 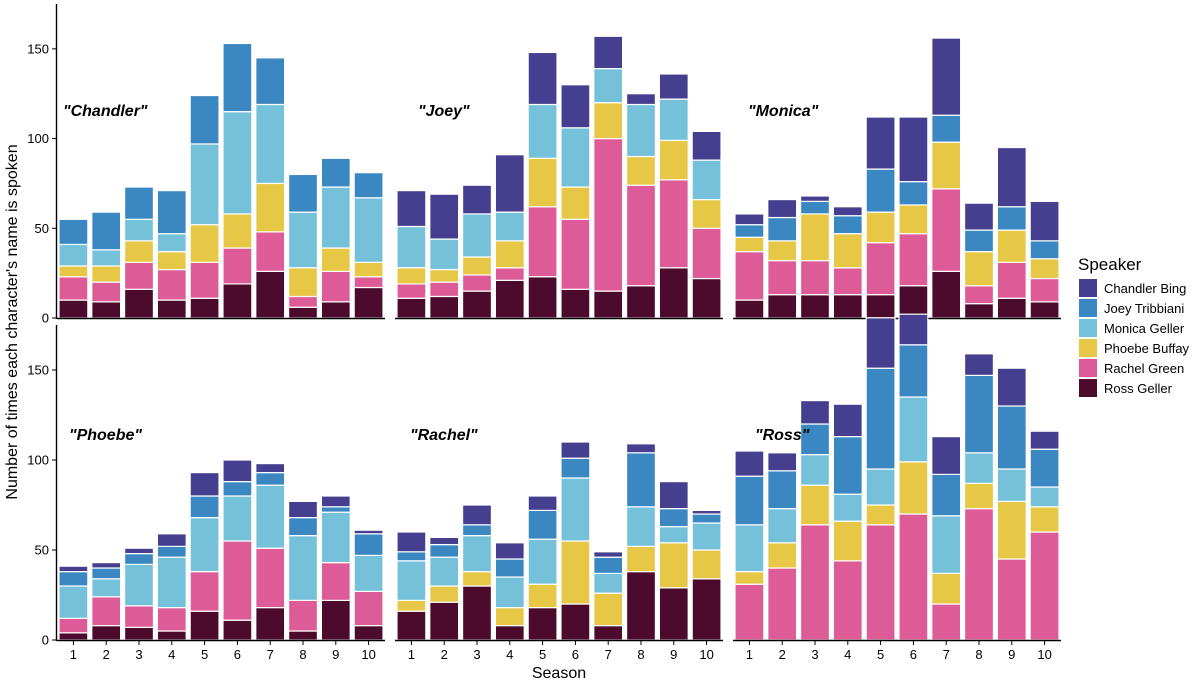 I want to click on bar-segment-phoebe-s2-chandler-bing, so click(x=106, y=565).